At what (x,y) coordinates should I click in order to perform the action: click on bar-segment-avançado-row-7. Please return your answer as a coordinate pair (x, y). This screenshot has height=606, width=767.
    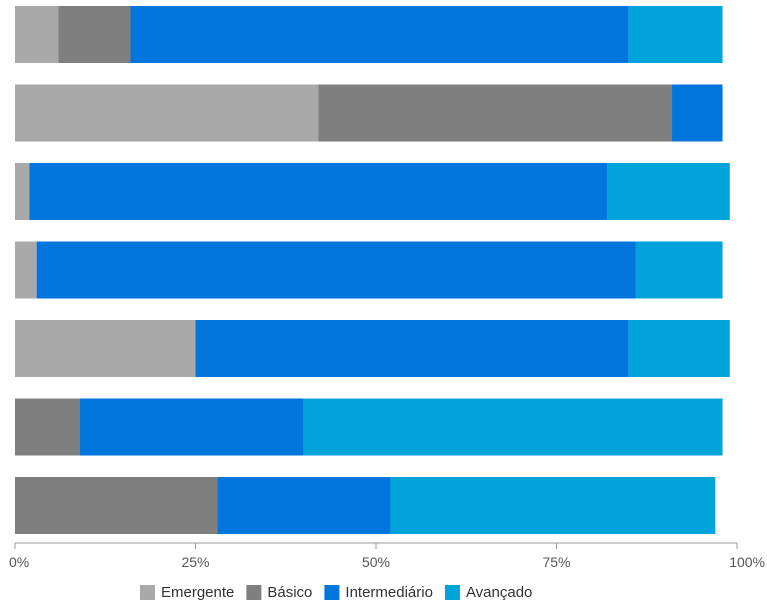
    Looking at the image, I should click on (553, 505).